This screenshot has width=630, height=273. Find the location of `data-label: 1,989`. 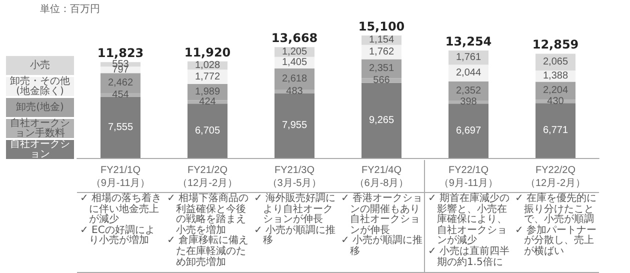

data-label: 1,989 is located at coordinates (207, 92).